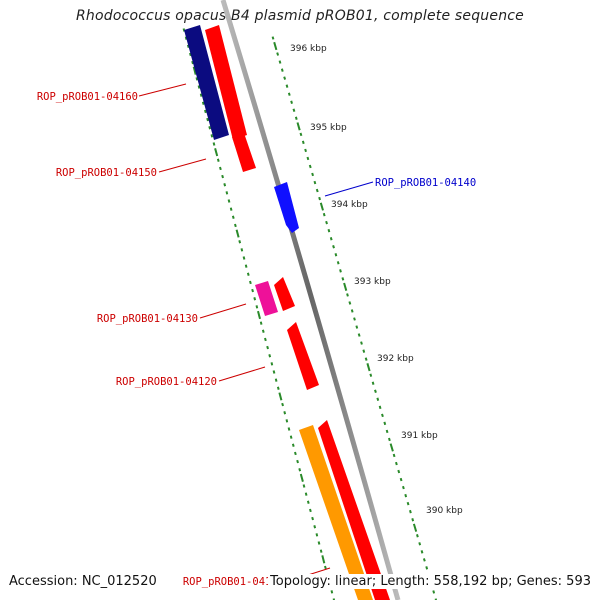 The image size is (600, 600). Describe the element at coordinates (87, 97) in the screenshot. I see `gene-label-04160: ROP_pROB01-04160` at that location.